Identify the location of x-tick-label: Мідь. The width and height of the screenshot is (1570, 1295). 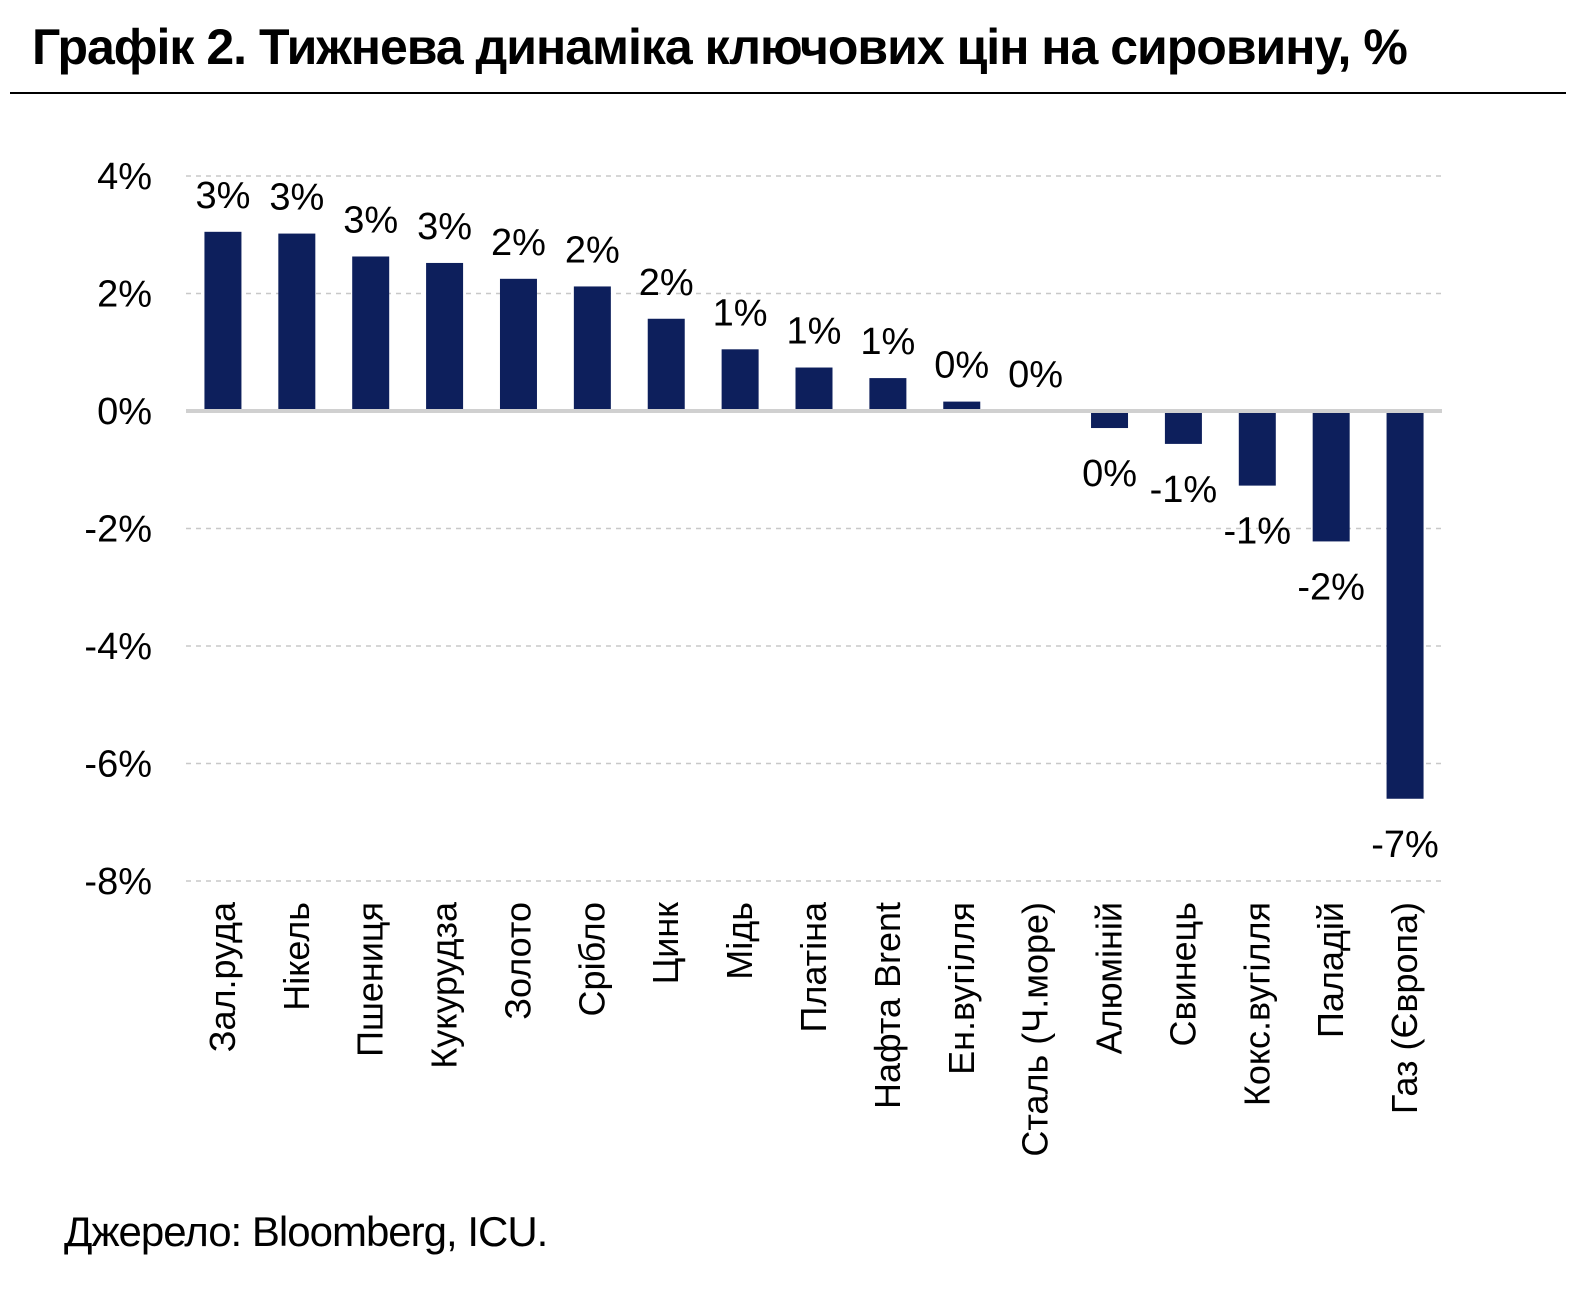
(739, 941).